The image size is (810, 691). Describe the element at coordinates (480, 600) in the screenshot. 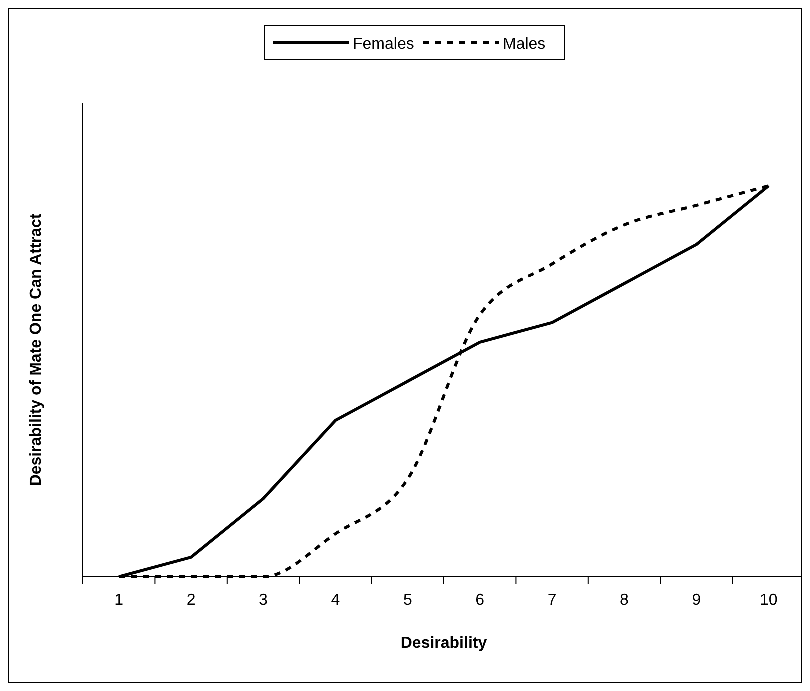

I see `x-tick-label: 6` at that location.